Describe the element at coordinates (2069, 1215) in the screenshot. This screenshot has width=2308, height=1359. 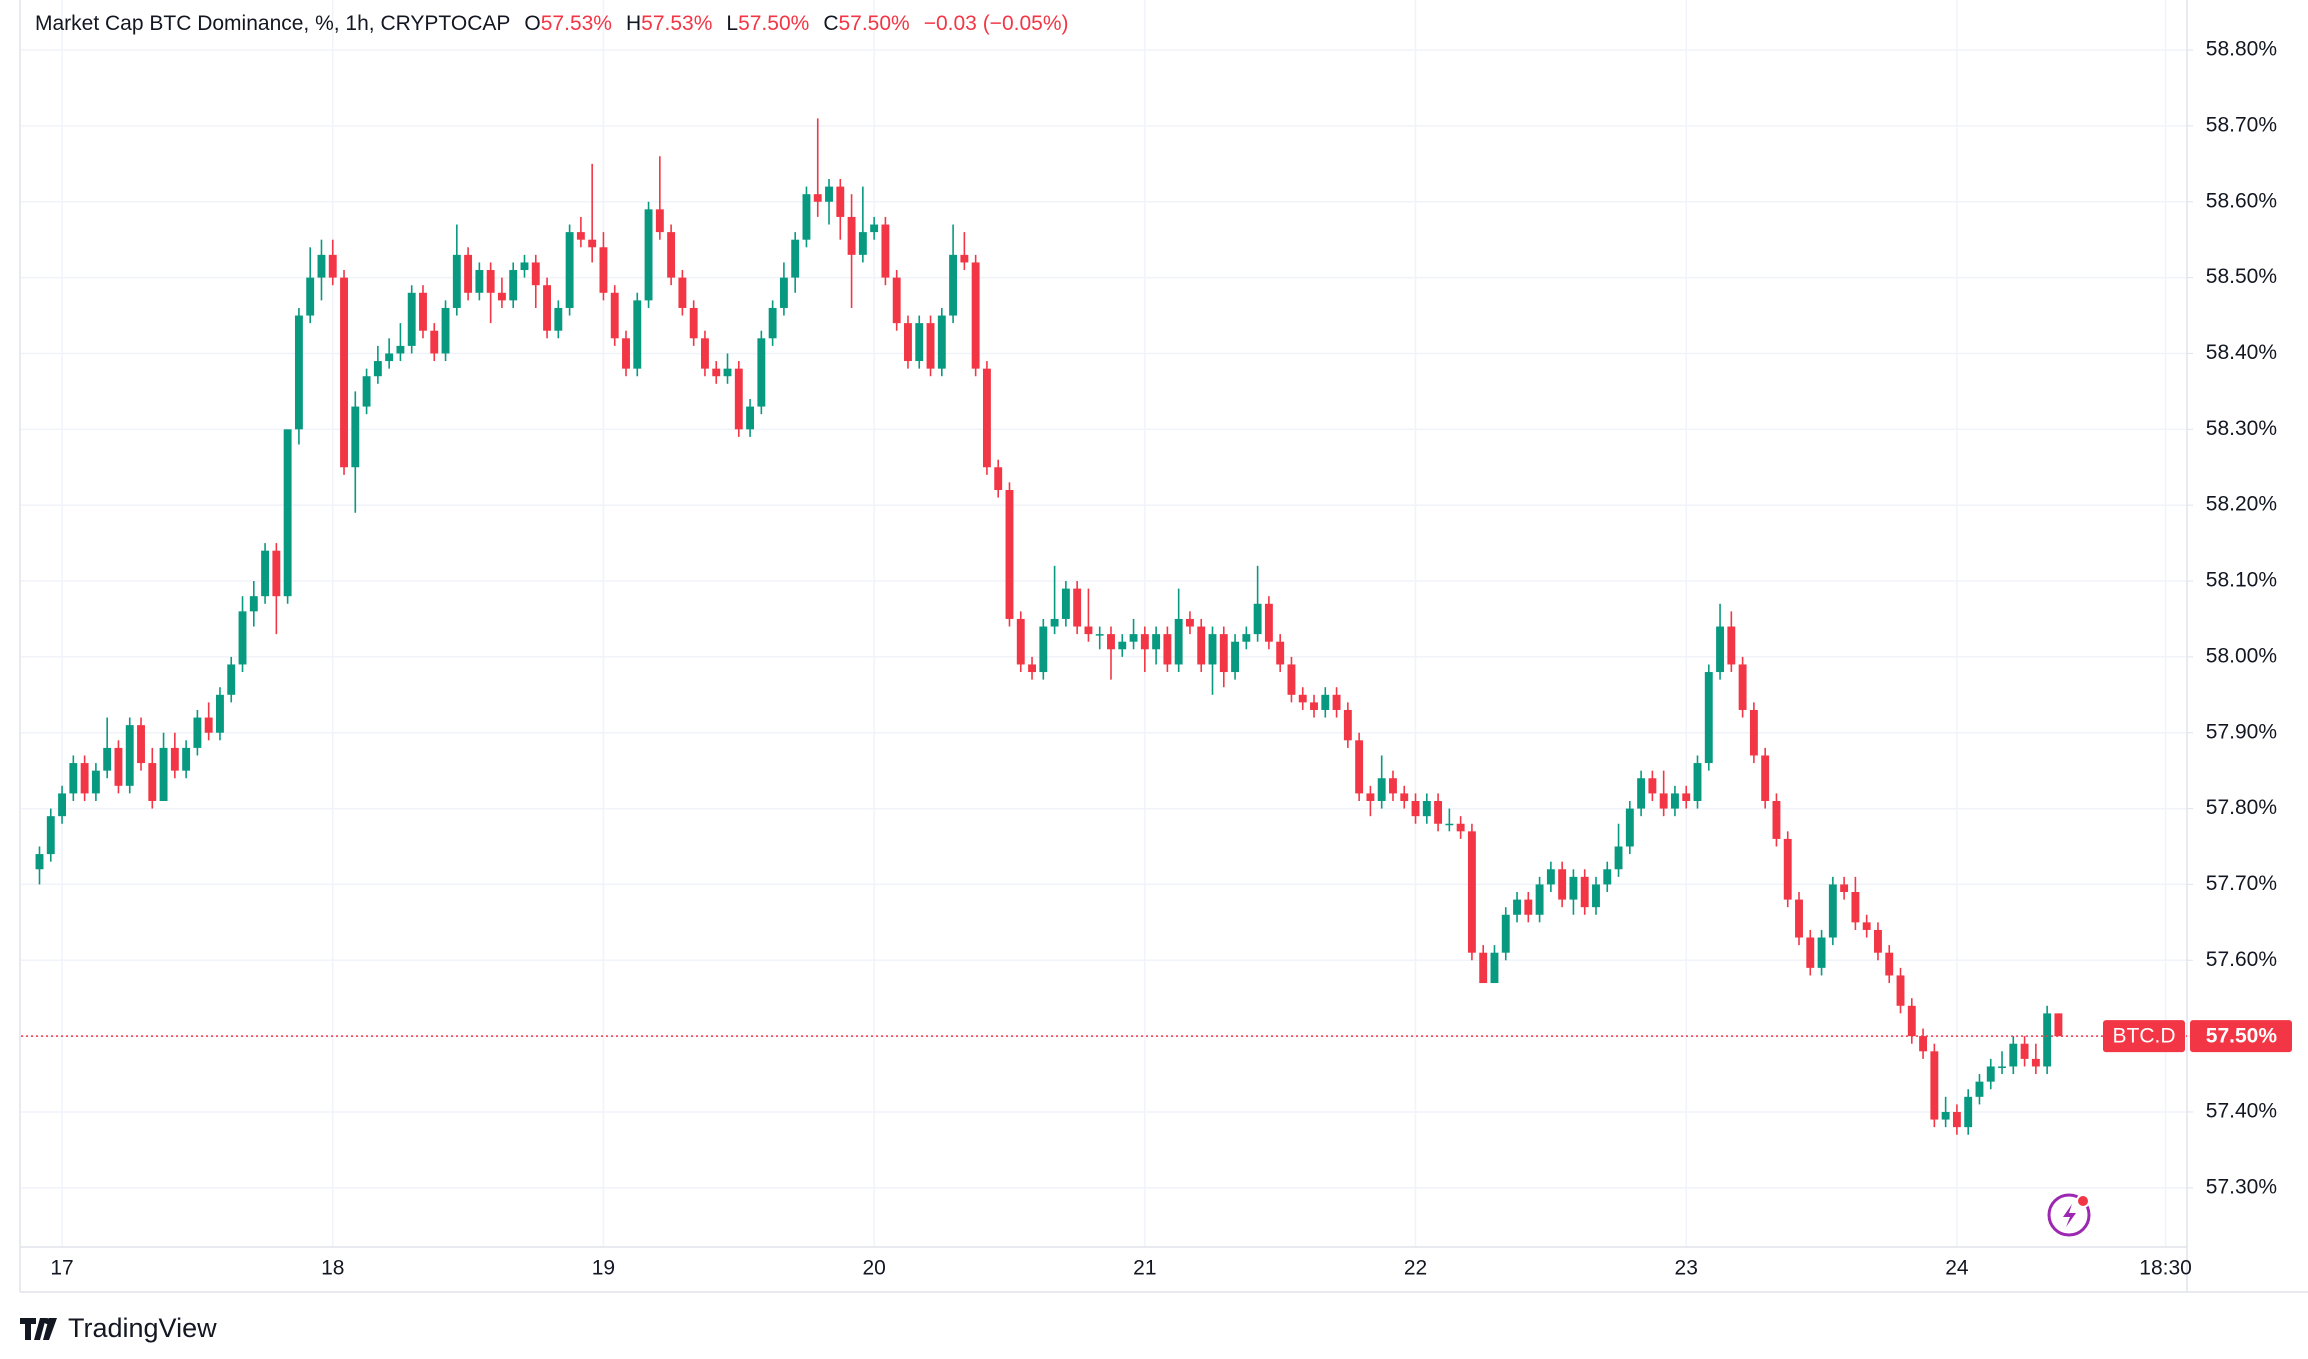
I see `alert-icon` at that location.